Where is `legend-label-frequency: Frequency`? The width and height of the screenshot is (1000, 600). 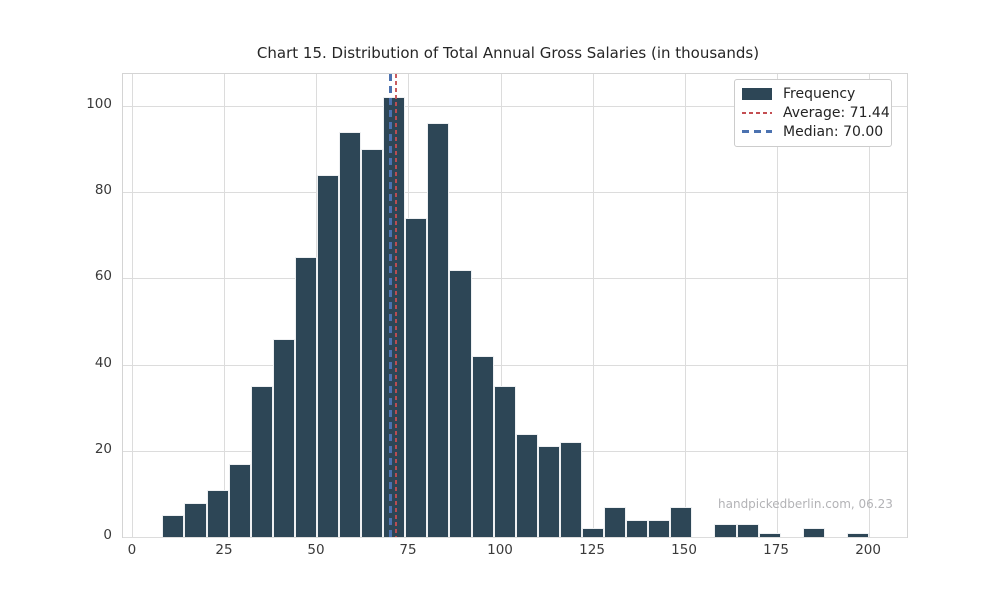 legend-label-frequency: Frequency is located at coordinates (819, 94).